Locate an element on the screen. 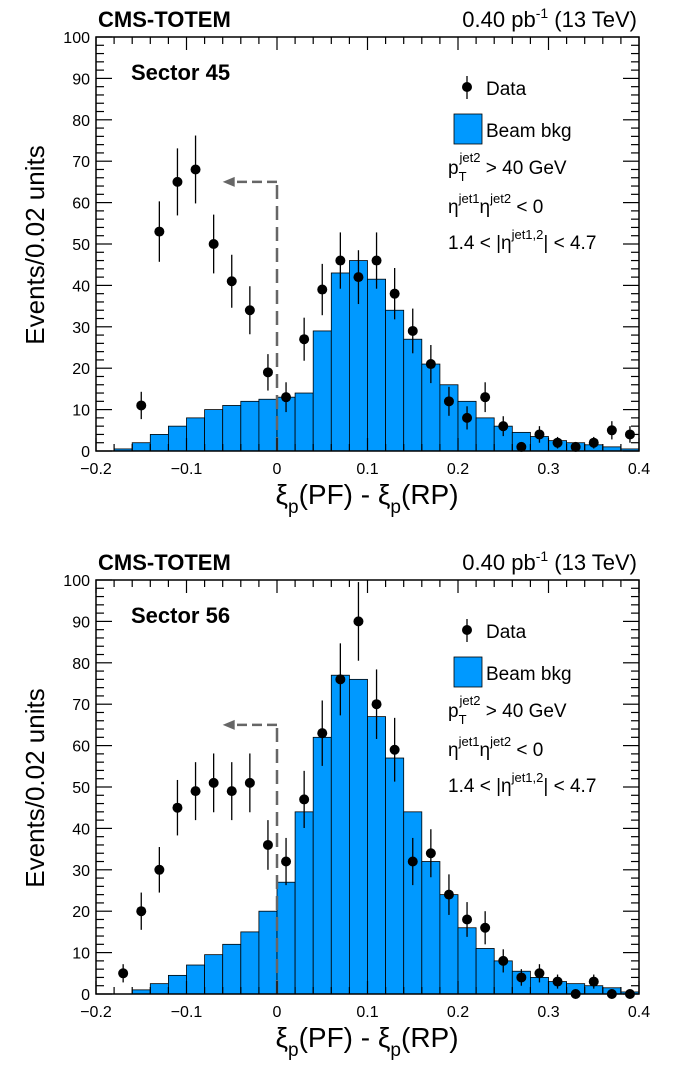 Image resolution: width=681 pixels, height=1086 pixels. cut-selection is located at coordinates (250, 856).